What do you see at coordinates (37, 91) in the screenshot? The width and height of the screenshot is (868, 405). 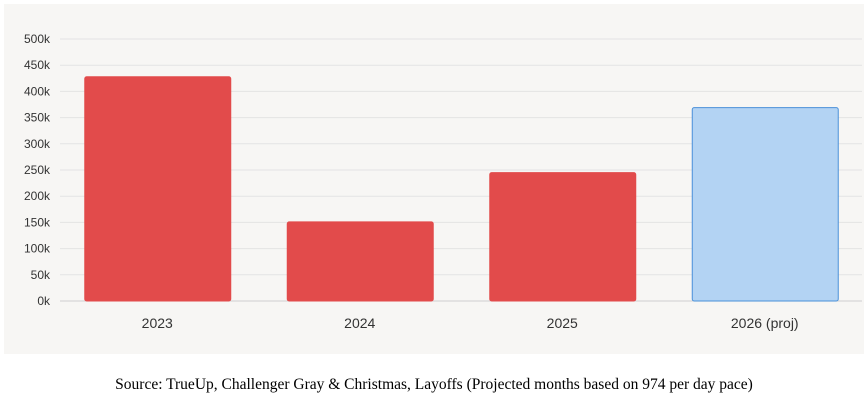 I see `y-tick-label: 400k` at bounding box center [37, 91].